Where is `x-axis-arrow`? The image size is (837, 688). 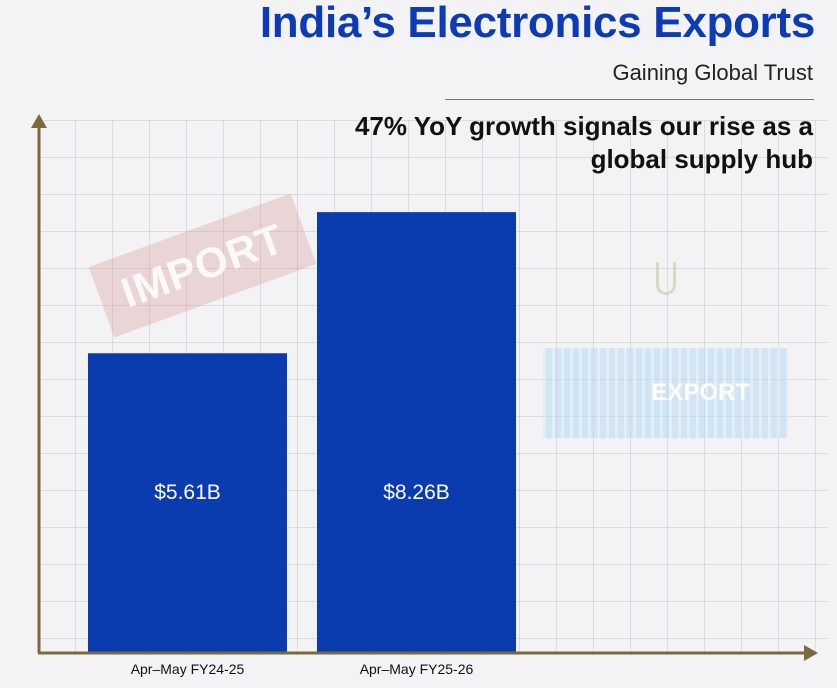 x-axis-arrow is located at coordinates (811, 653).